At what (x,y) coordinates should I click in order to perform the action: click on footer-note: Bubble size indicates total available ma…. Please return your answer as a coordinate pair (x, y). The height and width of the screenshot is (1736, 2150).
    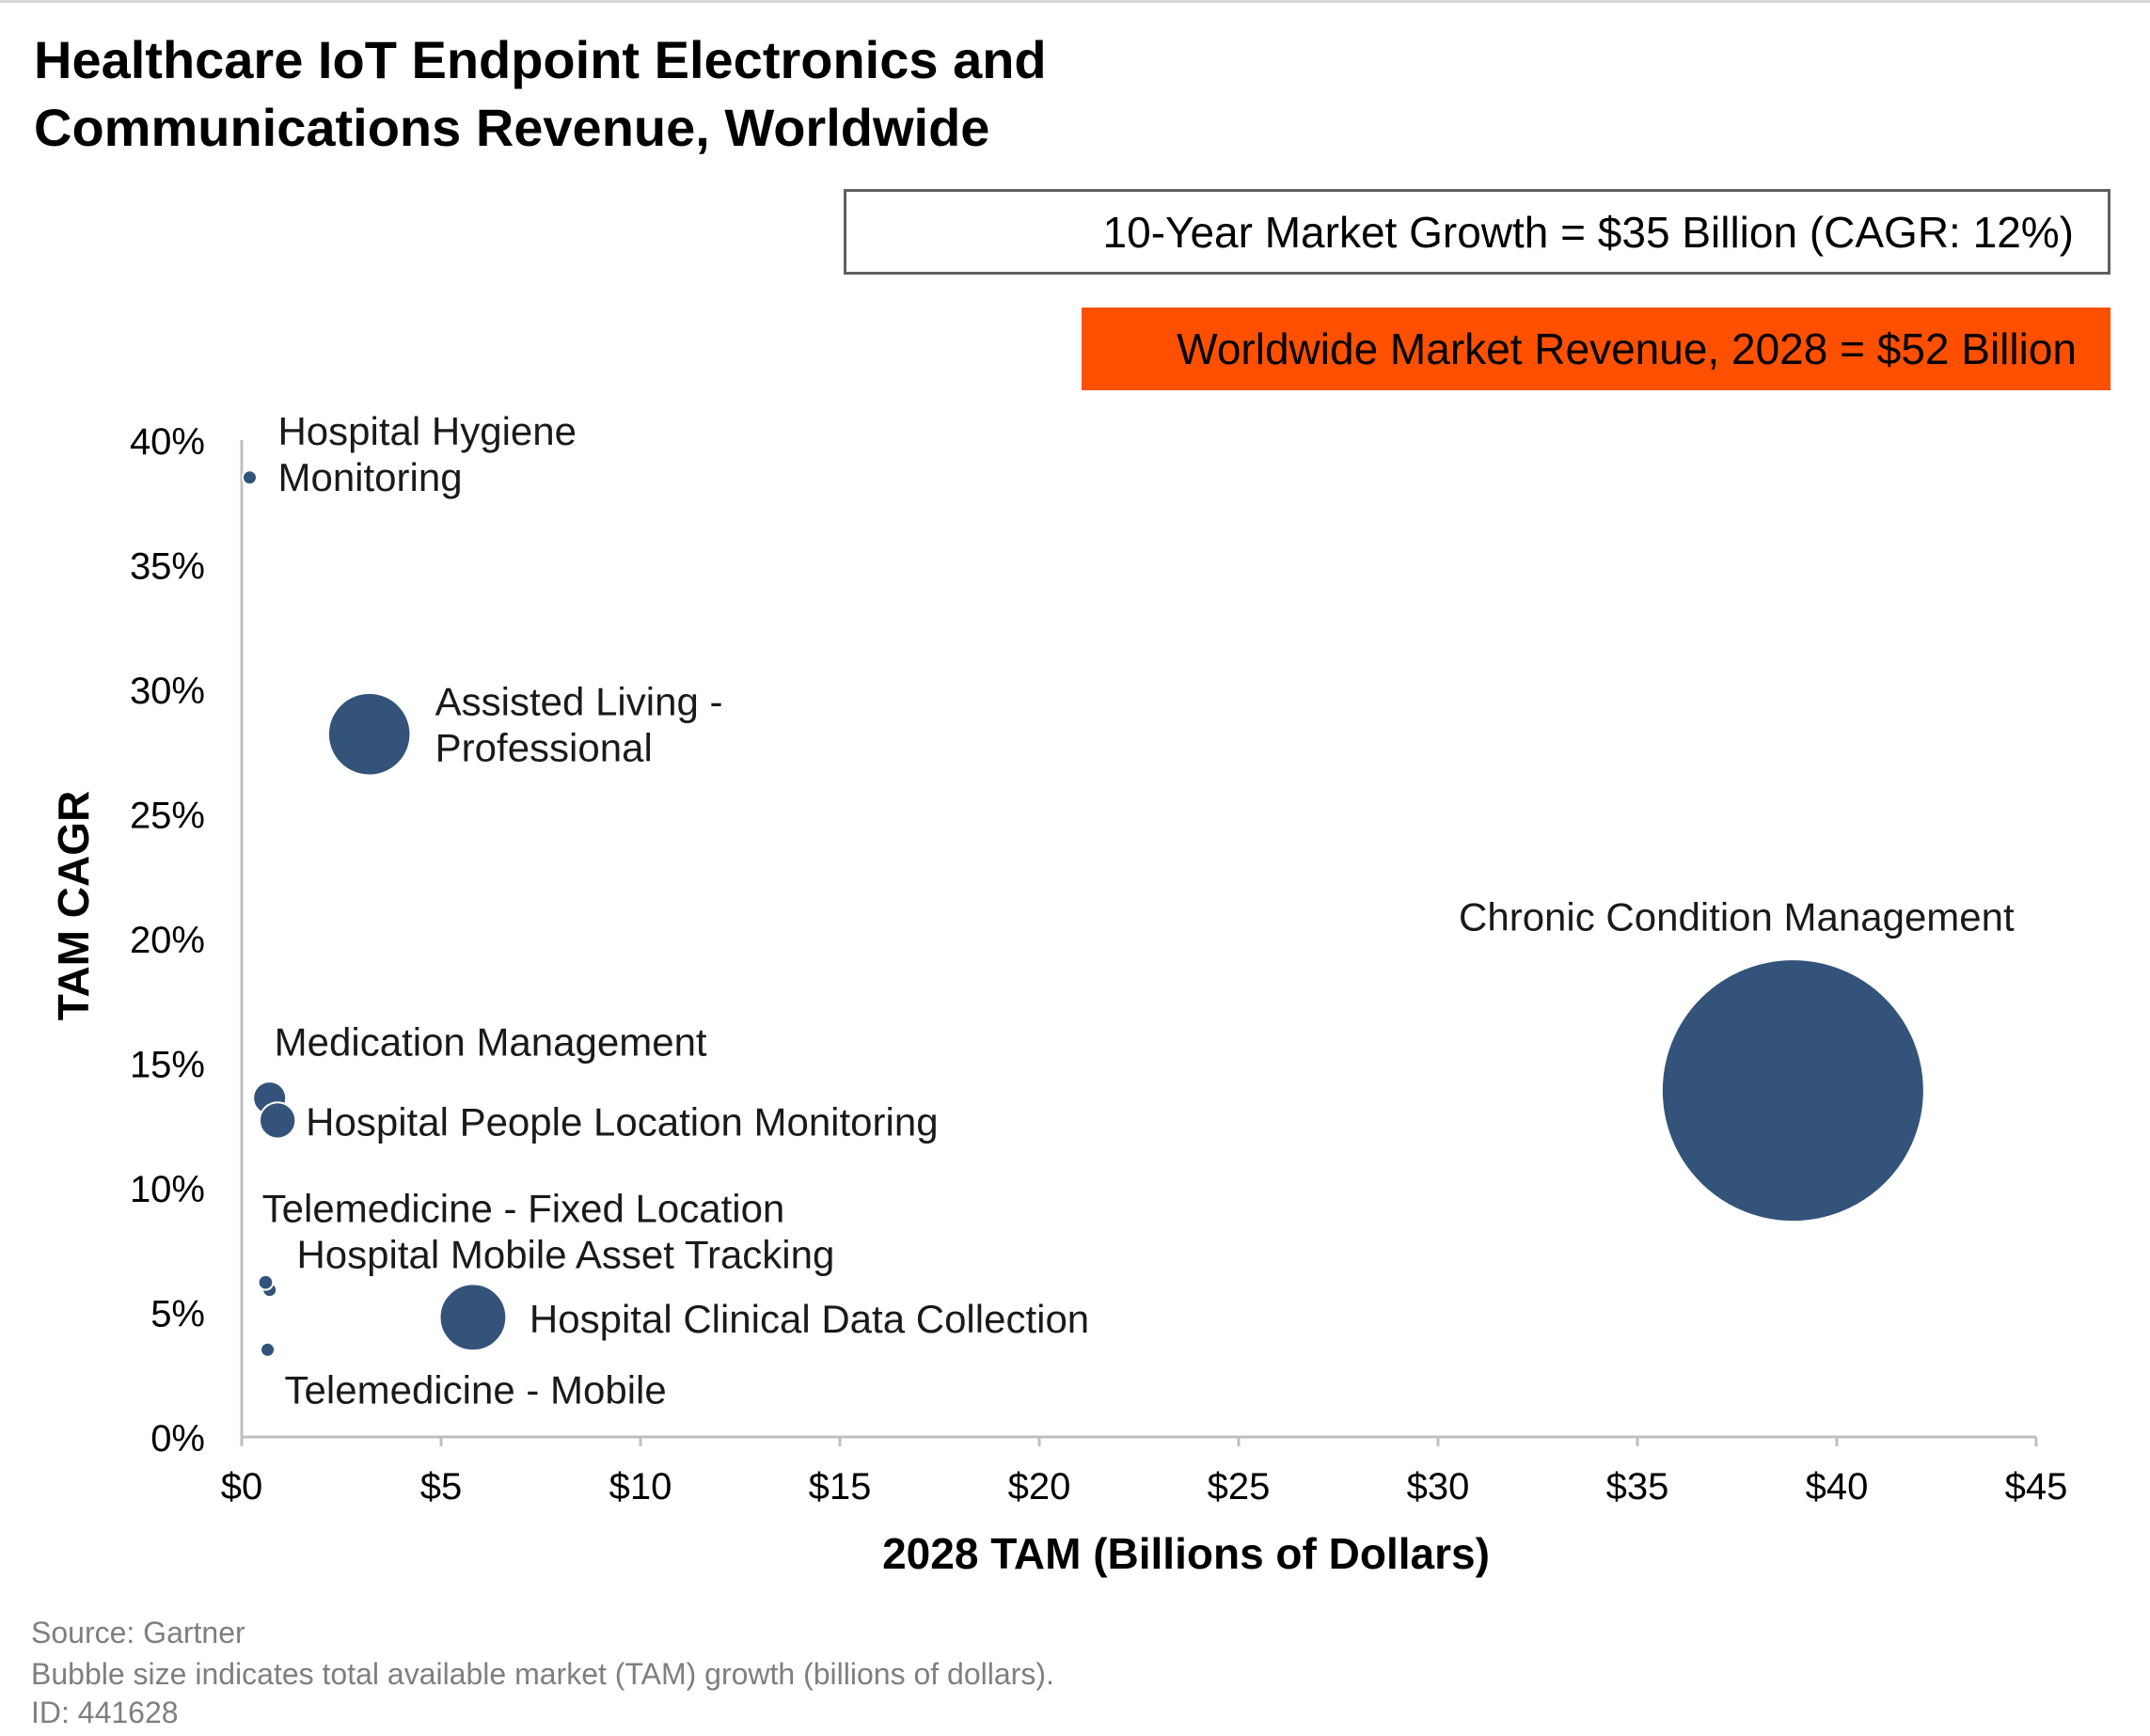
    Looking at the image, I should click on (542, 1674).